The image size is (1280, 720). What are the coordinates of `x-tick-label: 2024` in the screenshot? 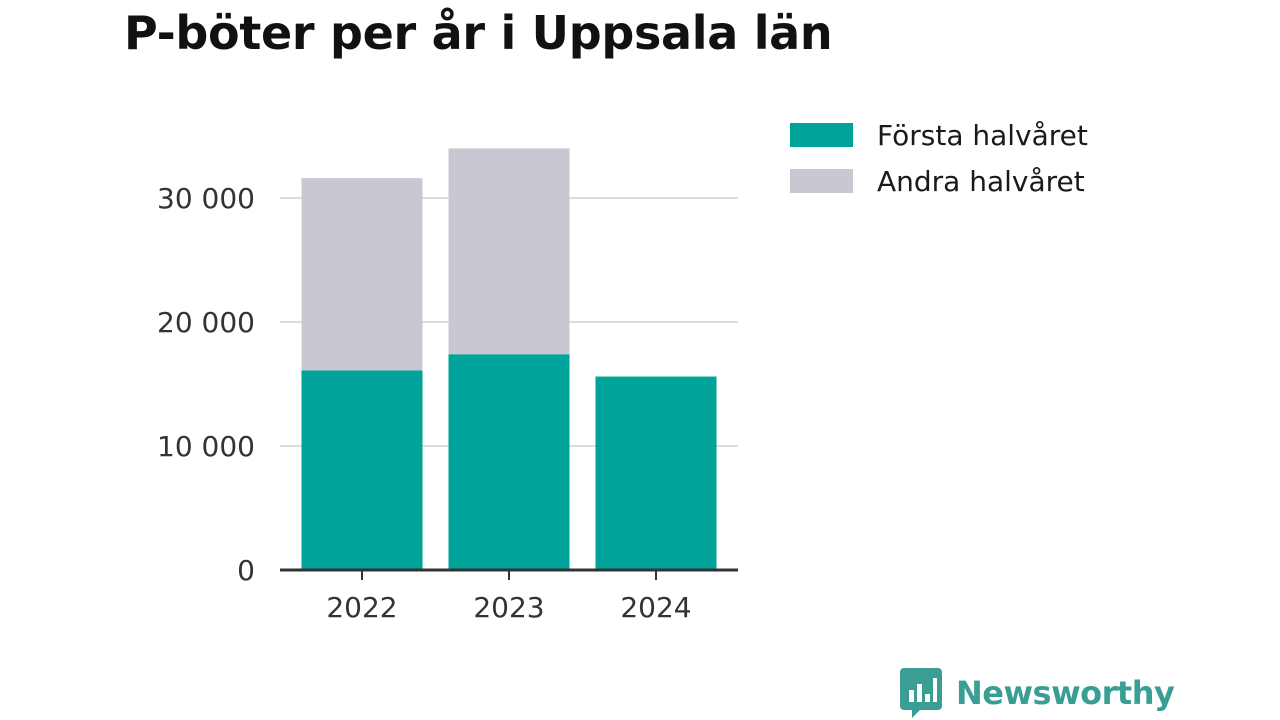 It's located at (655, 607).